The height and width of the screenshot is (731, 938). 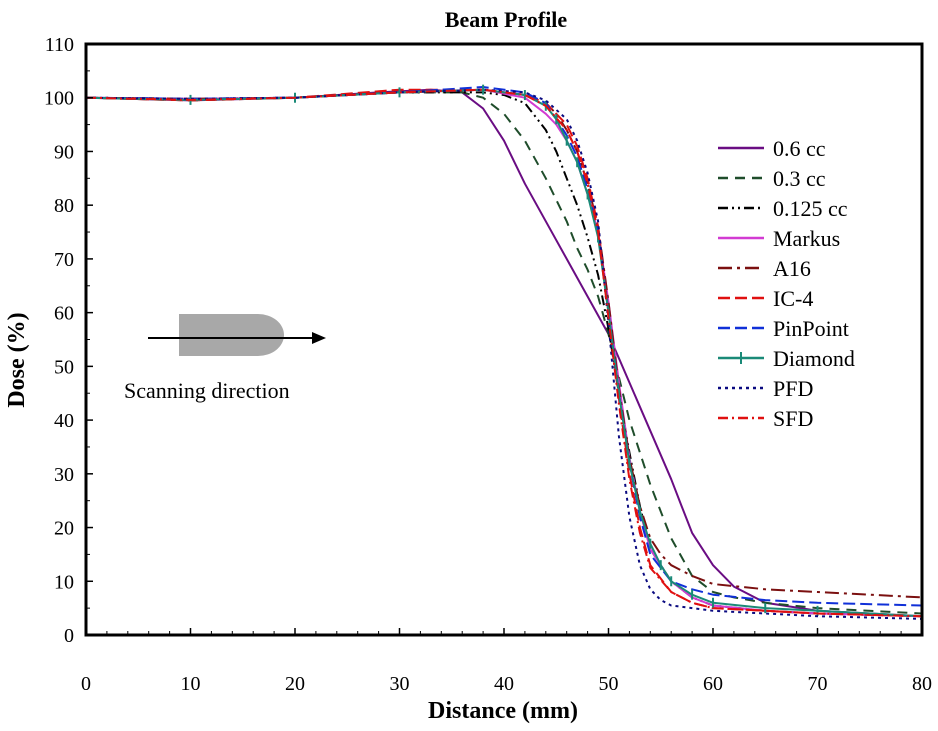 What do you see at coordinates (64, 152) in the screenshot?
I see `y-tick-label: 90` at bounding box center [64, 152].